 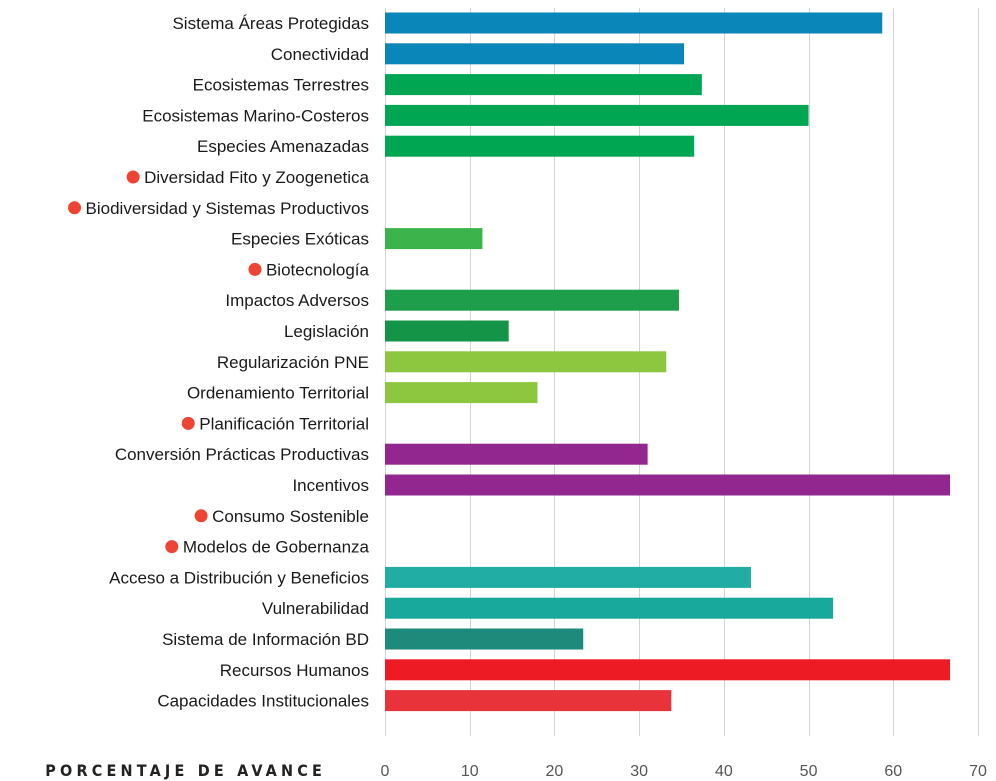 I want to click on category-label: Biotecnología, so click(x=318, y=269).